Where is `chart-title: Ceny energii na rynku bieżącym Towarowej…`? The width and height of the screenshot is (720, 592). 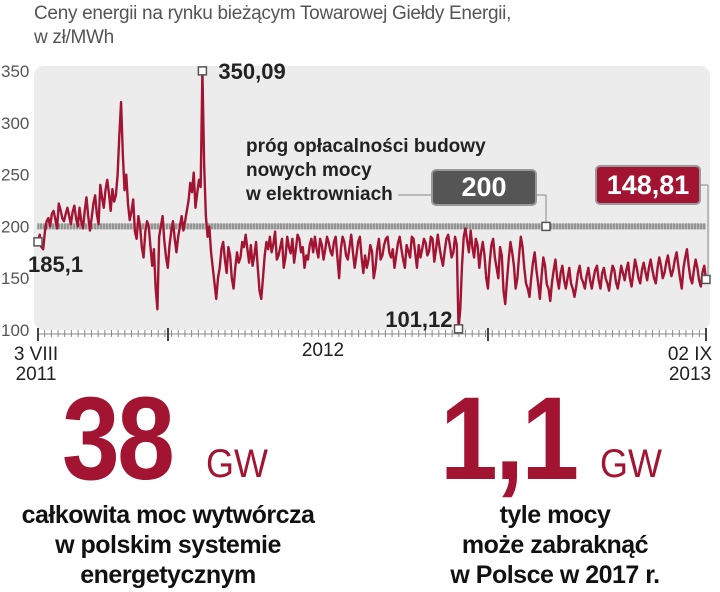 chart-title: Ceny energii na rynku bieżącym Towarowej… is located at coordinates (334, 26).